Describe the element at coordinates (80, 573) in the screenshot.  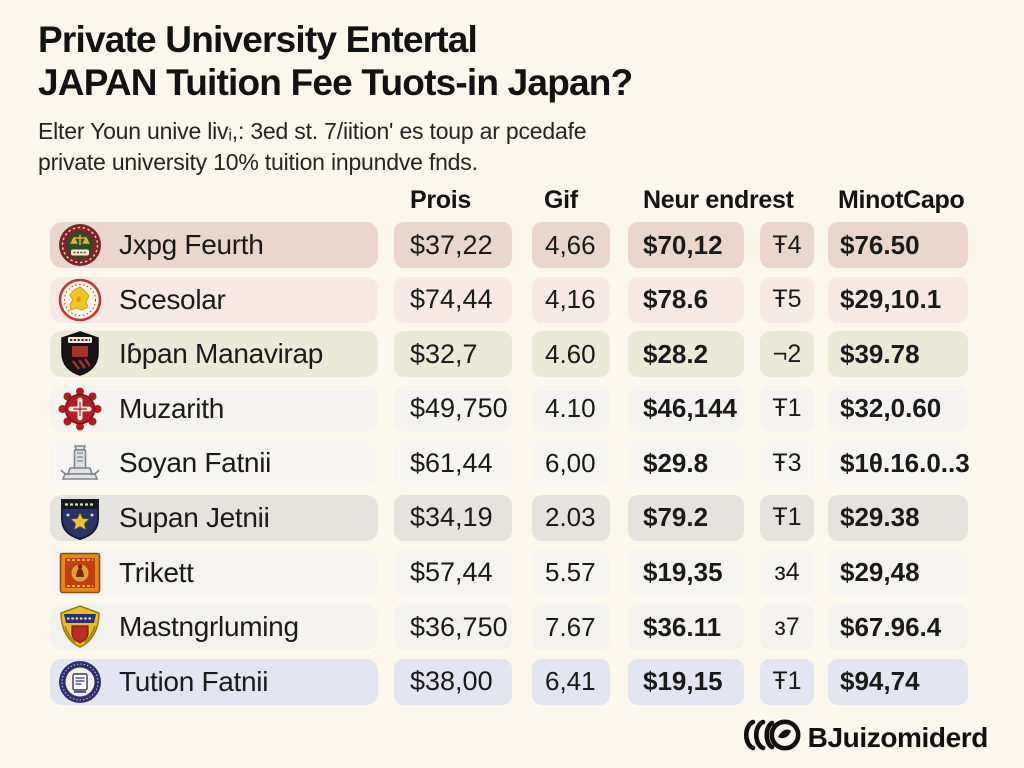
I see `trikett-emblem-icon` at that location.